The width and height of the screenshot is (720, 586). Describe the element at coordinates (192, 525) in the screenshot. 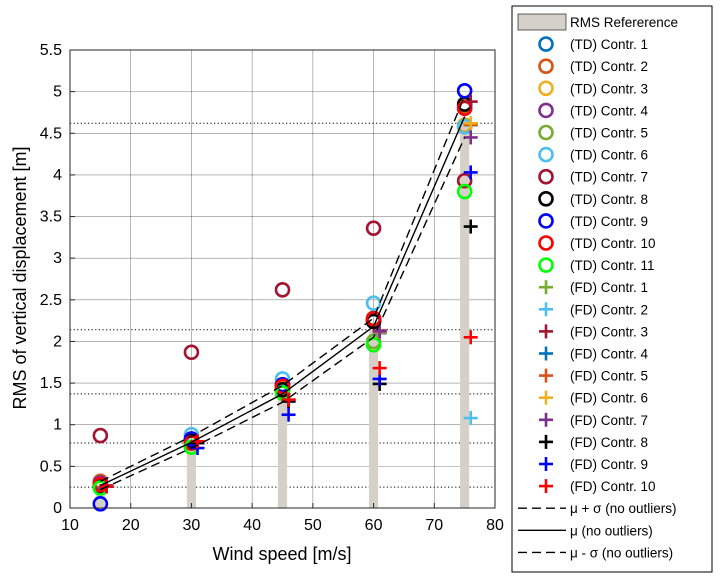

I see `x-tick-label: 30` at that location.